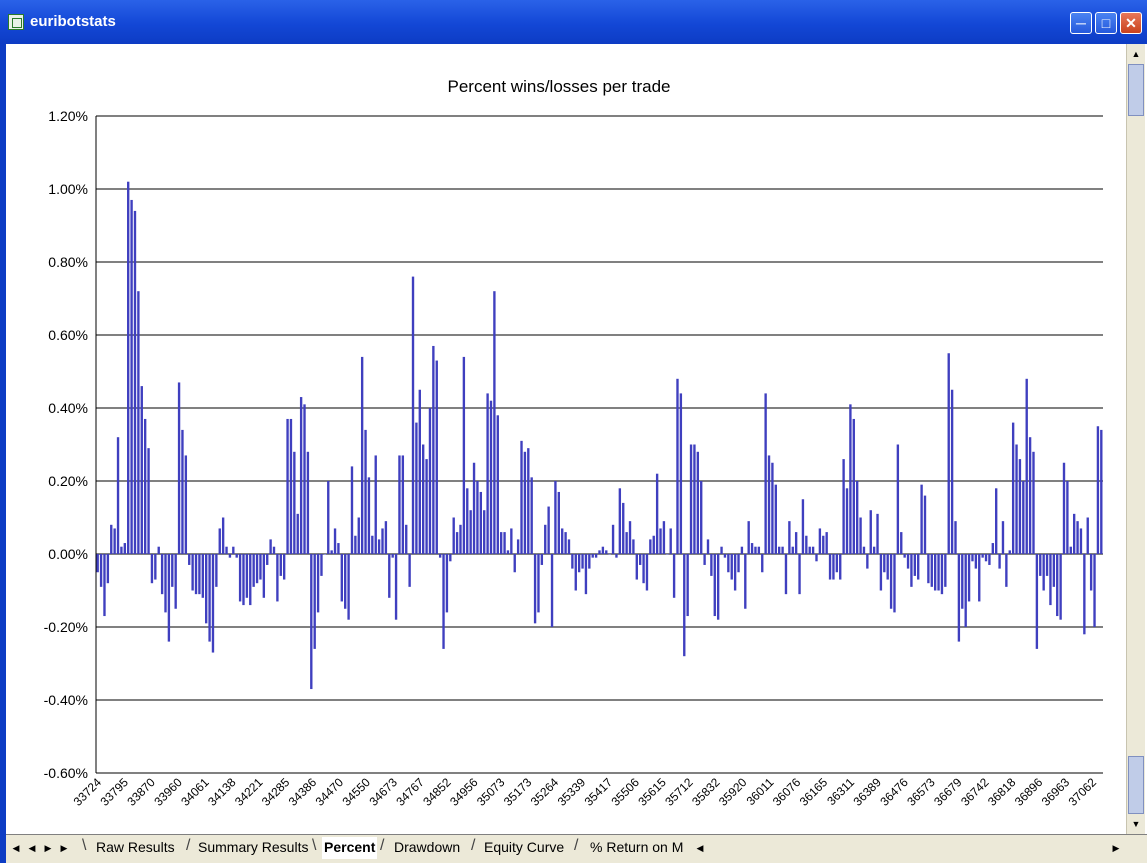  Describe the element at coordinates (652, 792) in the screenshot. I see `x-tick-label: 35615` at that location.